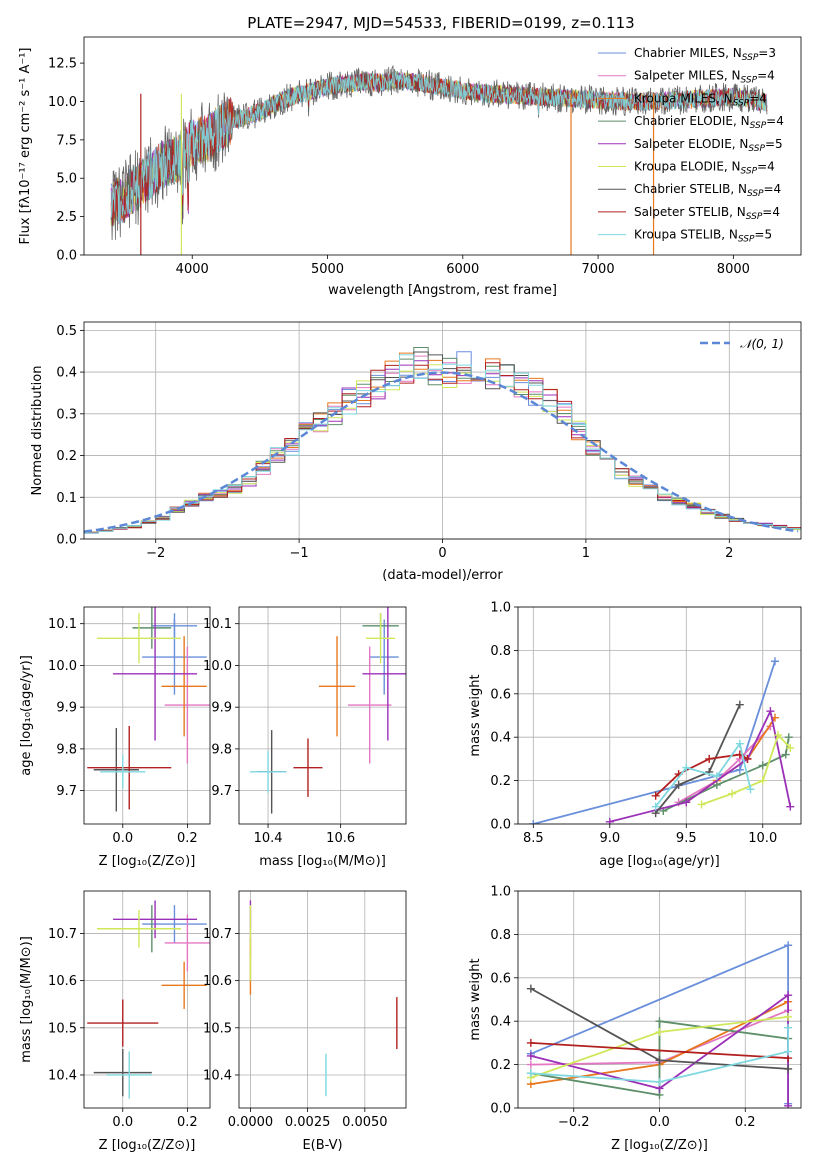 Image resolution: width=819 pixels, height=1170 pixels. What do you see at coordinates (686, 838) in the screenshot?
I see `x-tick-label: 9.5` at bounding box center [686, 838].